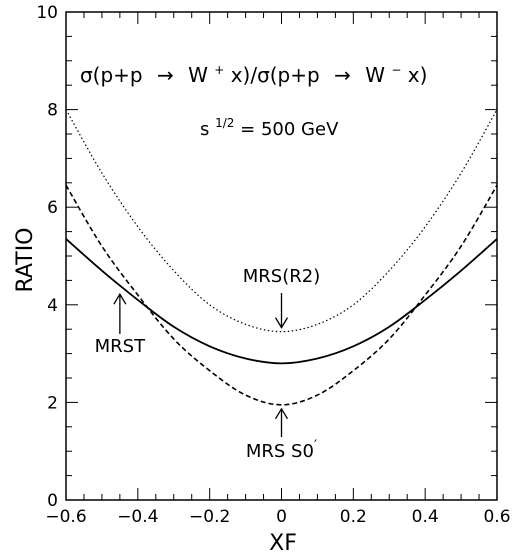 This screenshot has width=512, height=556. Describe the element at coordinates (281, 450) in the screenshot. I see `annotation-label: MRS S0′` at that location.